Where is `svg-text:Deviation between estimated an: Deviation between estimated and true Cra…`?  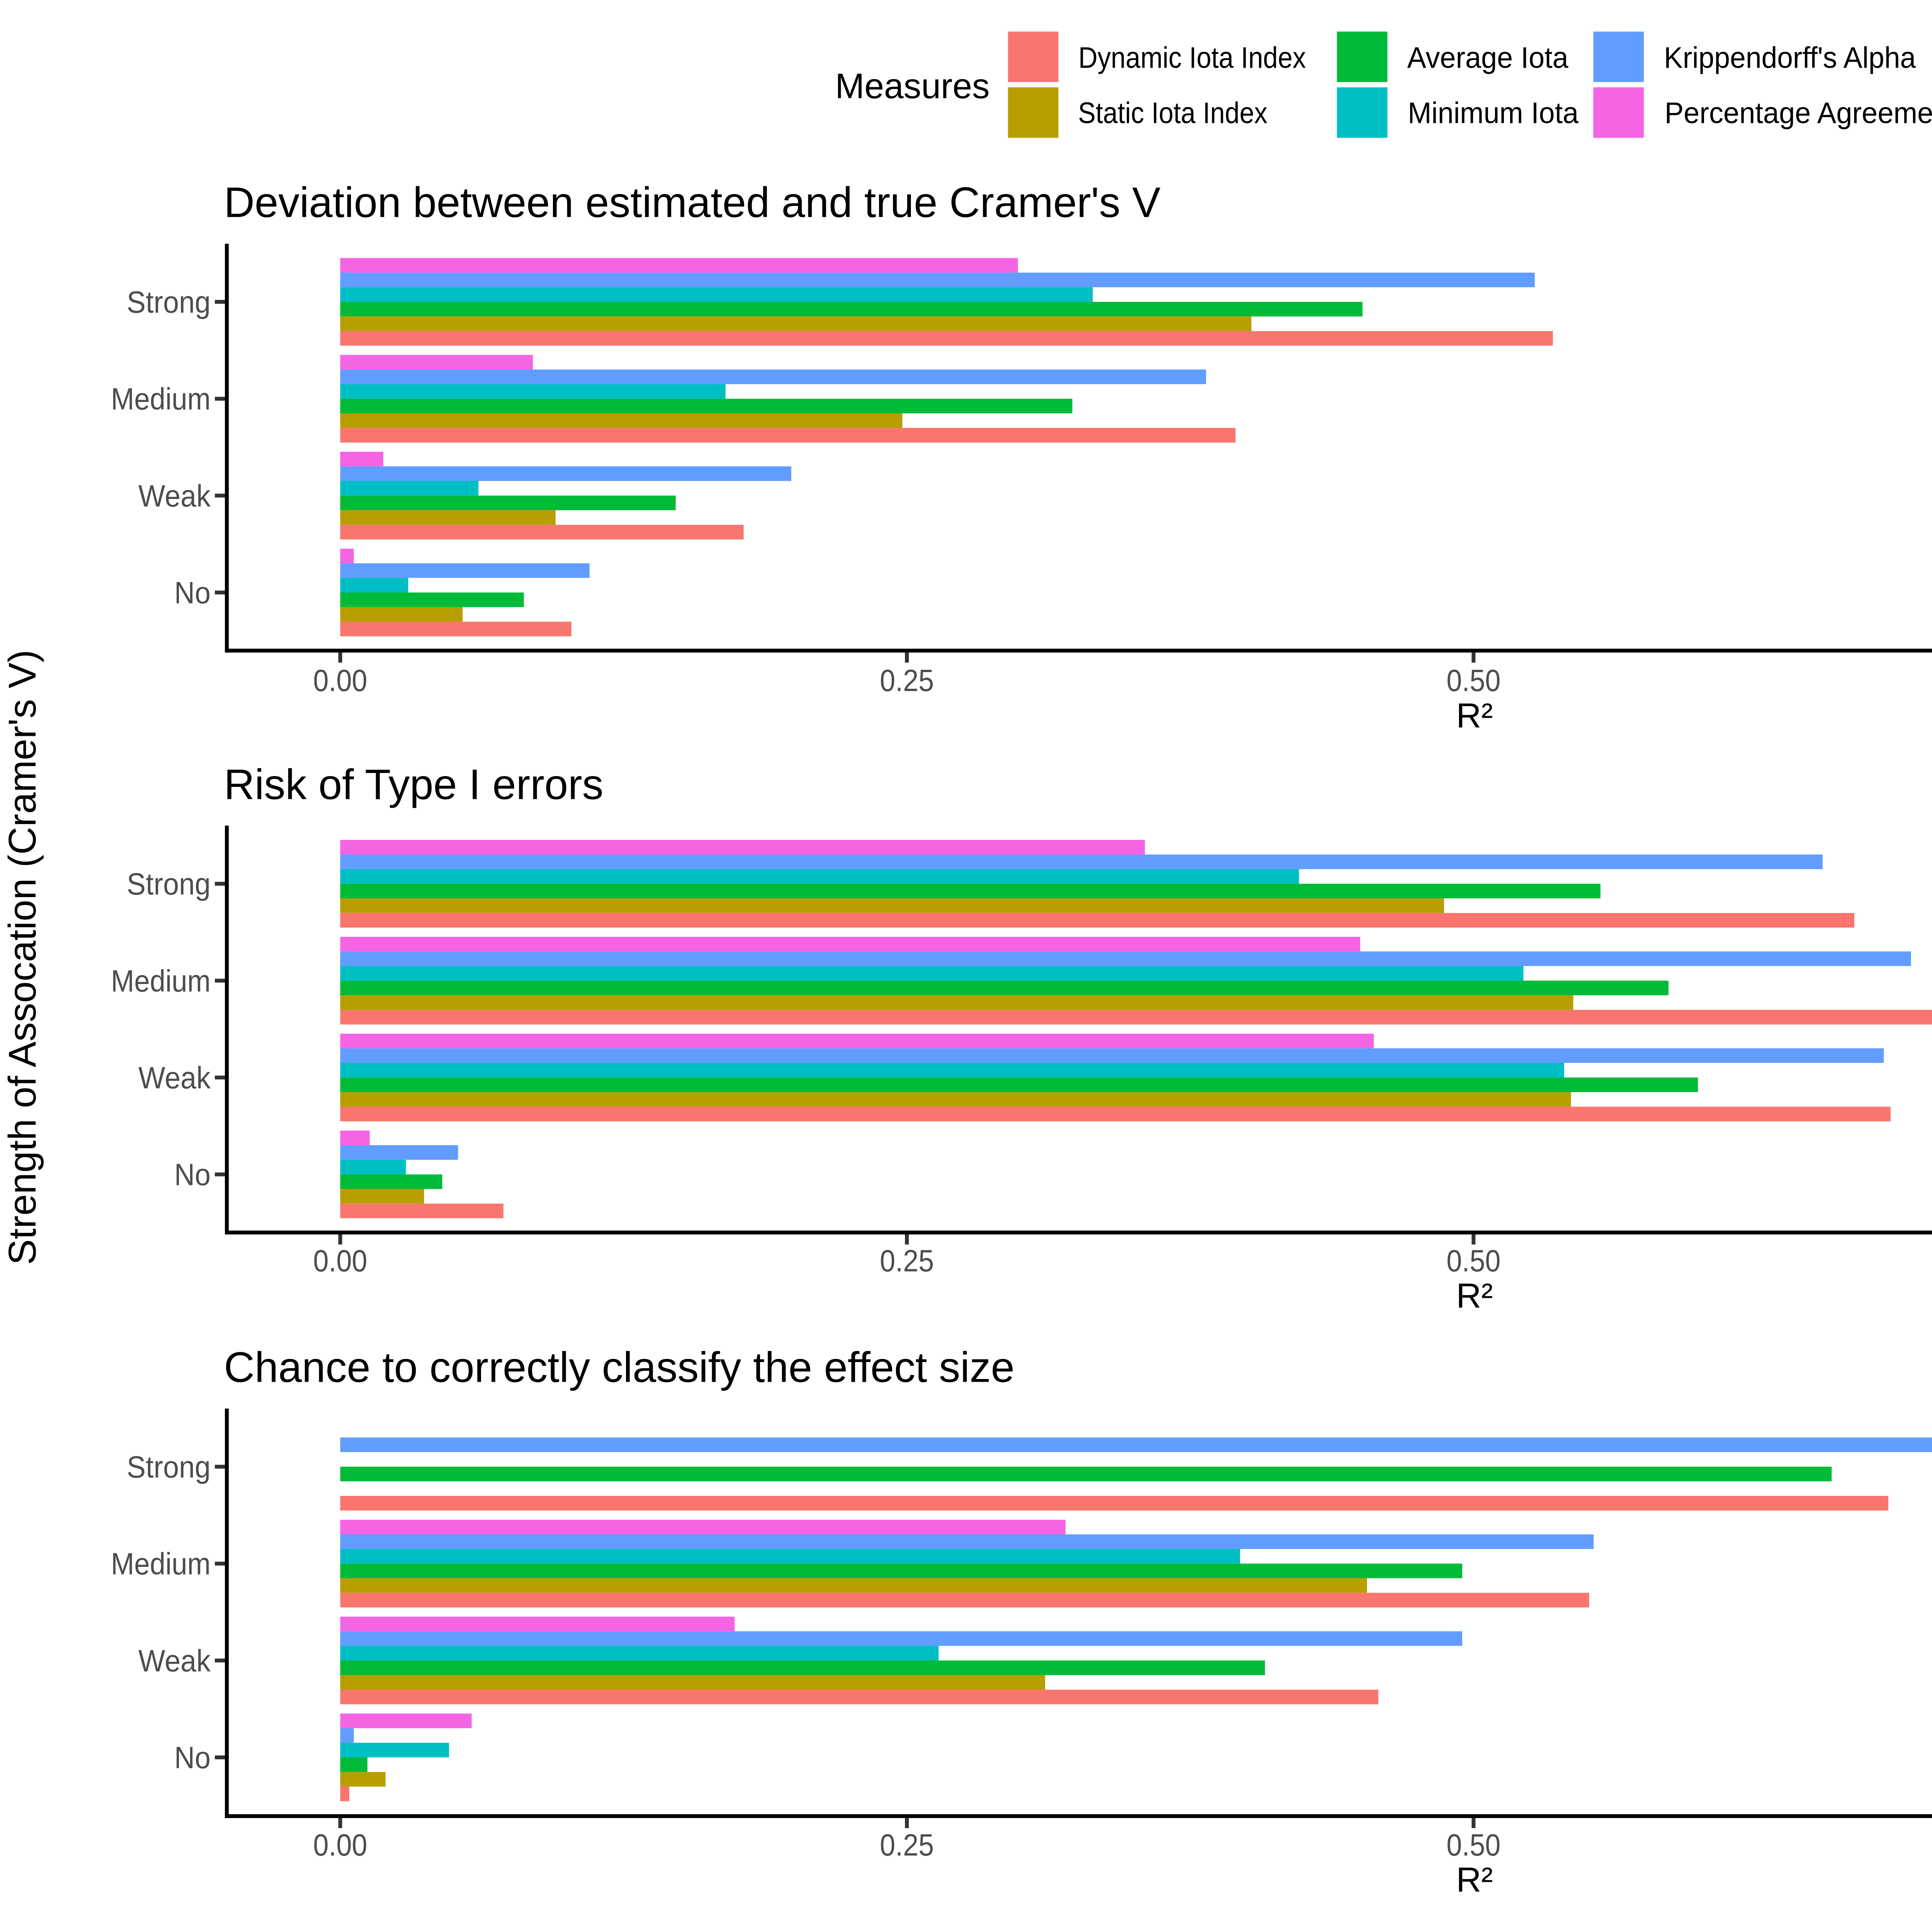
svg-text:Deviation between estimated an: Deviation between estimated and true Cra… is located at coordinates (692, 202).